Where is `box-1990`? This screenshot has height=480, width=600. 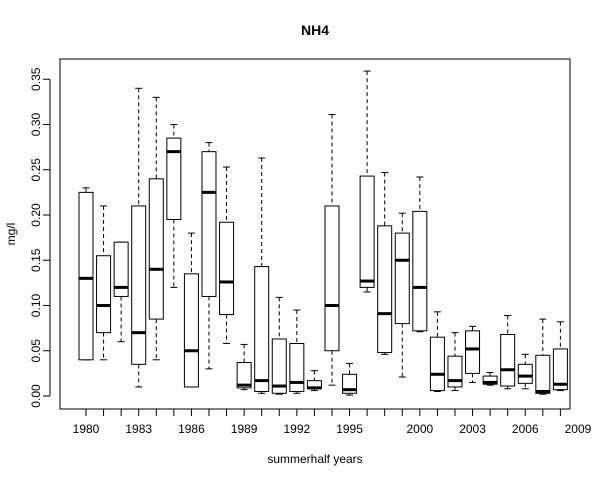 box-1990 is located at coordinates (262, 275).